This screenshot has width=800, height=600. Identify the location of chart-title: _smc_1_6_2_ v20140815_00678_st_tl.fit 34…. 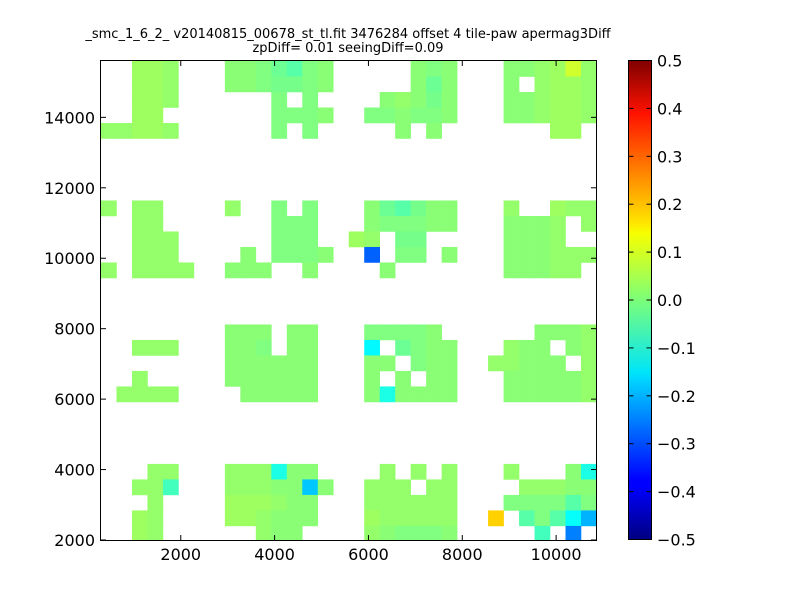
(347, 34).